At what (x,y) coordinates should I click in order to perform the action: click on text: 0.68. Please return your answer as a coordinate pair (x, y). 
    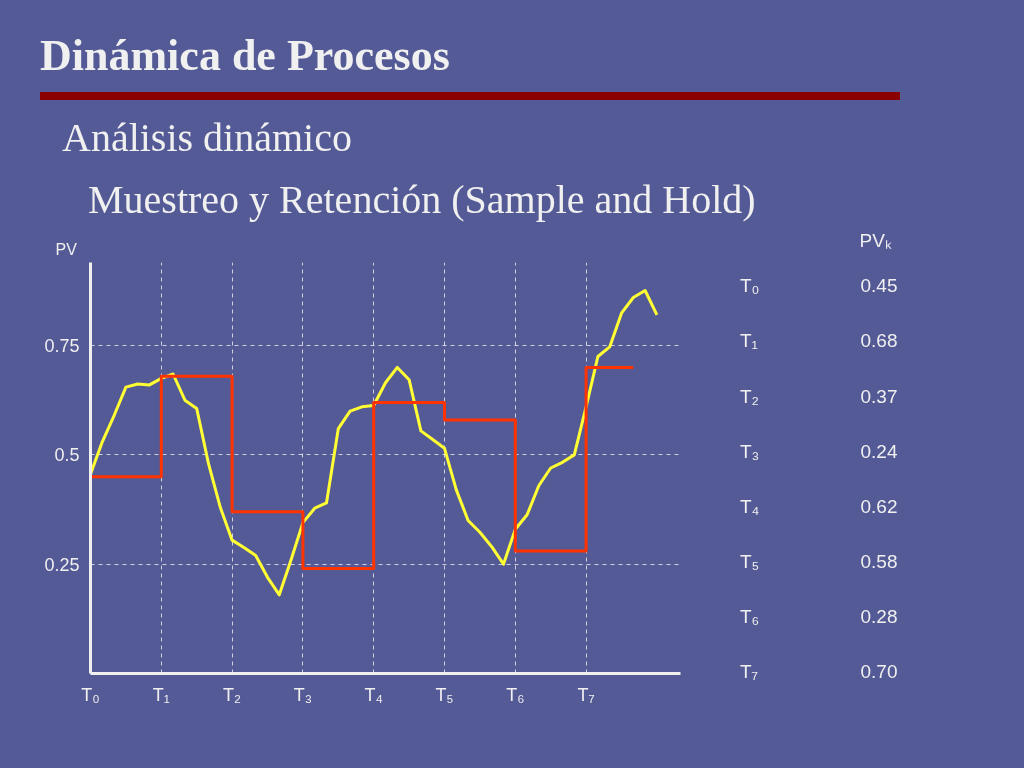
    Looking at the image, I should click on (879, 341).